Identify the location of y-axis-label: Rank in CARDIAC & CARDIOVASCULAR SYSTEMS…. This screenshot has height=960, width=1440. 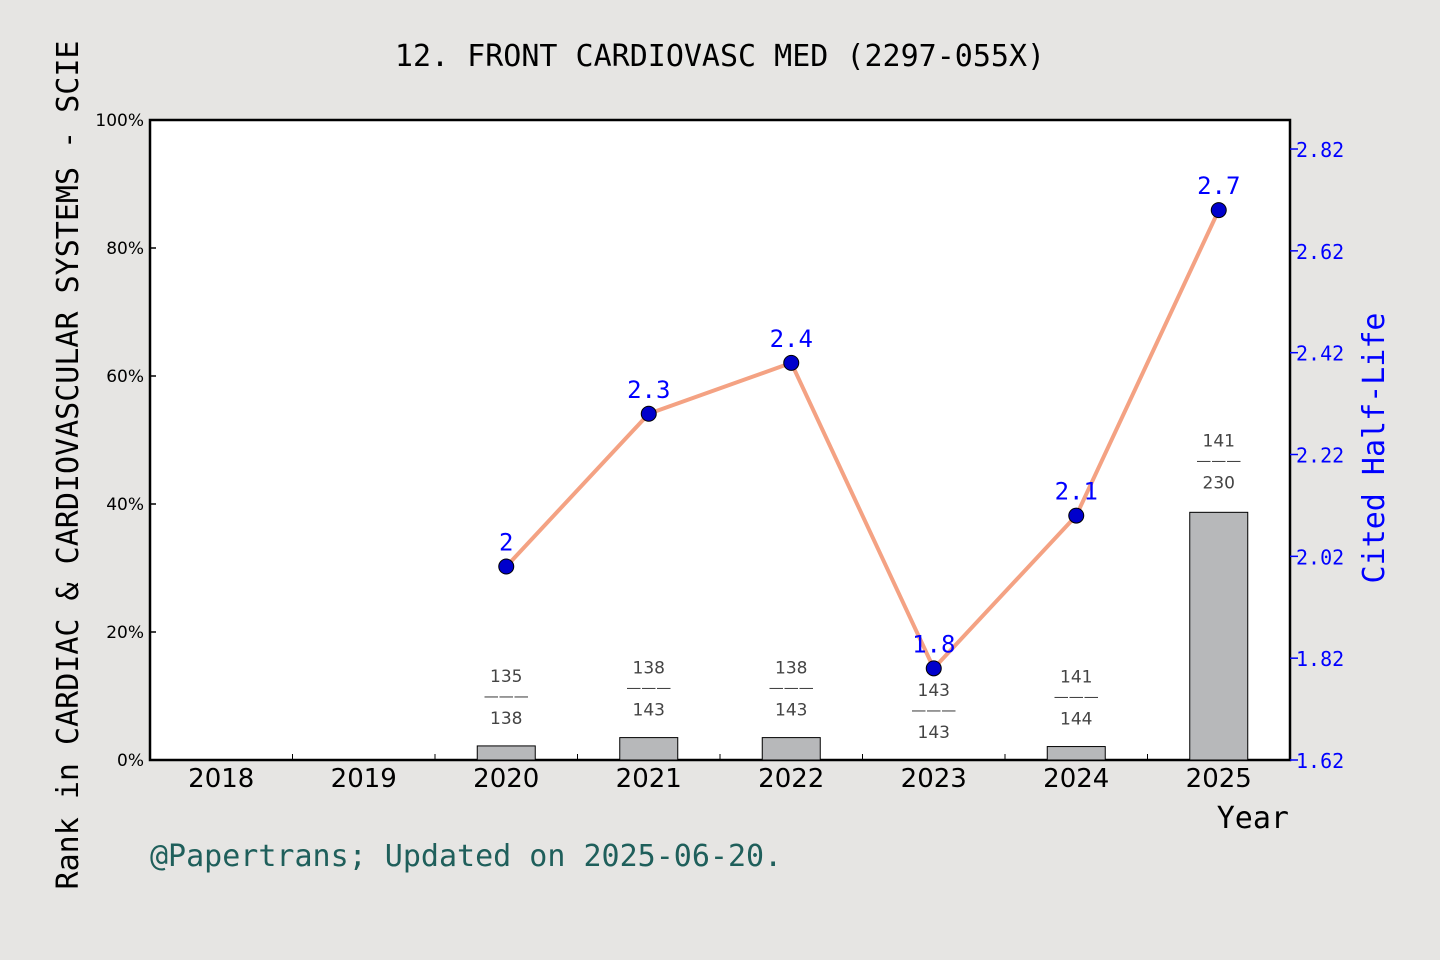
(68, 465).